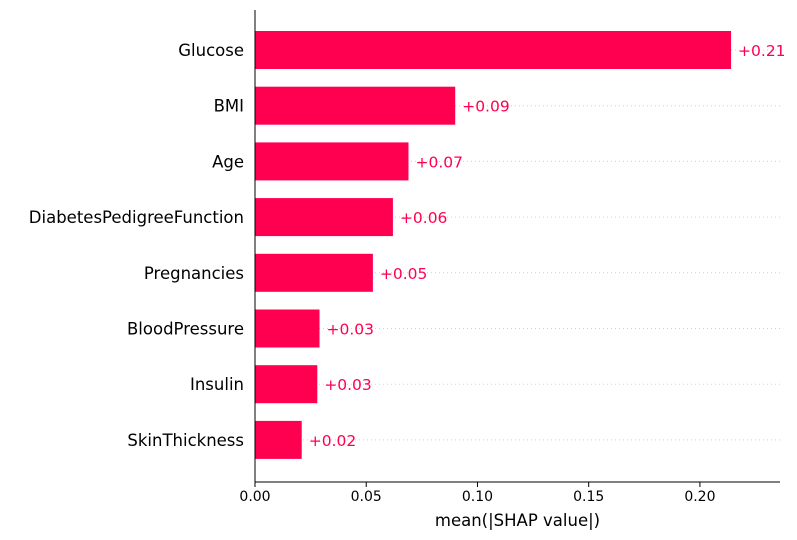 The width and height of the screenshot is (797, 540). I want to click on x-tick-label: 0.20, so click(699, 497).